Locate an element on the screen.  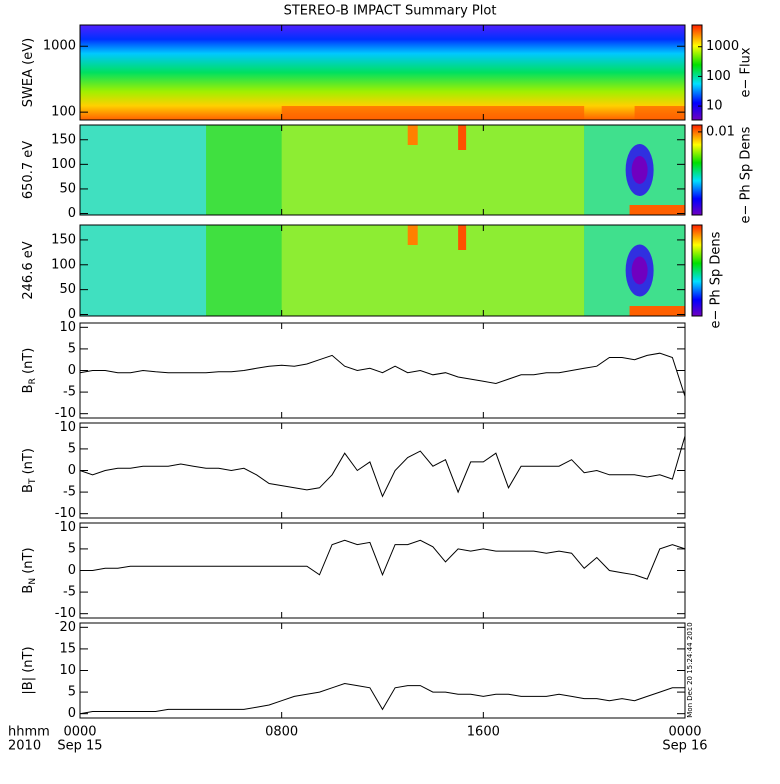
y-tick-label: 20 is located at coordinates (67, 627).